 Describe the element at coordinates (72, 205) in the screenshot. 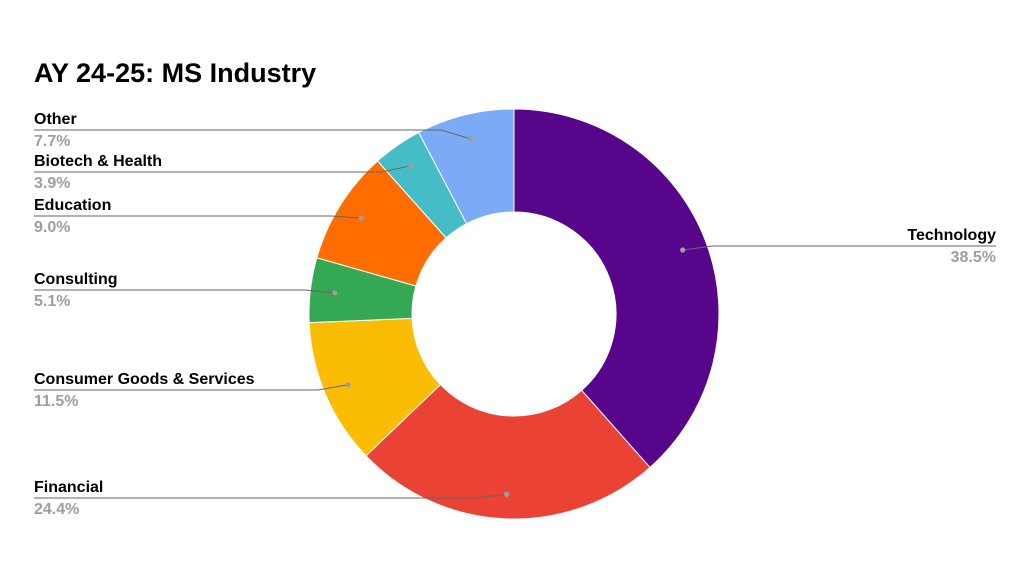

I see `slice-label-education: Education` at that location.